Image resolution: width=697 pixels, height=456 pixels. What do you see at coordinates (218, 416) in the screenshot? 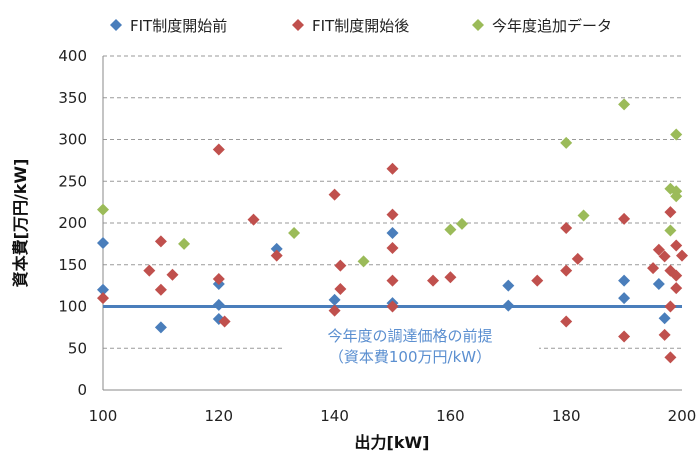
I see `x-tick-label: 120` at bounding box center [218, 416].